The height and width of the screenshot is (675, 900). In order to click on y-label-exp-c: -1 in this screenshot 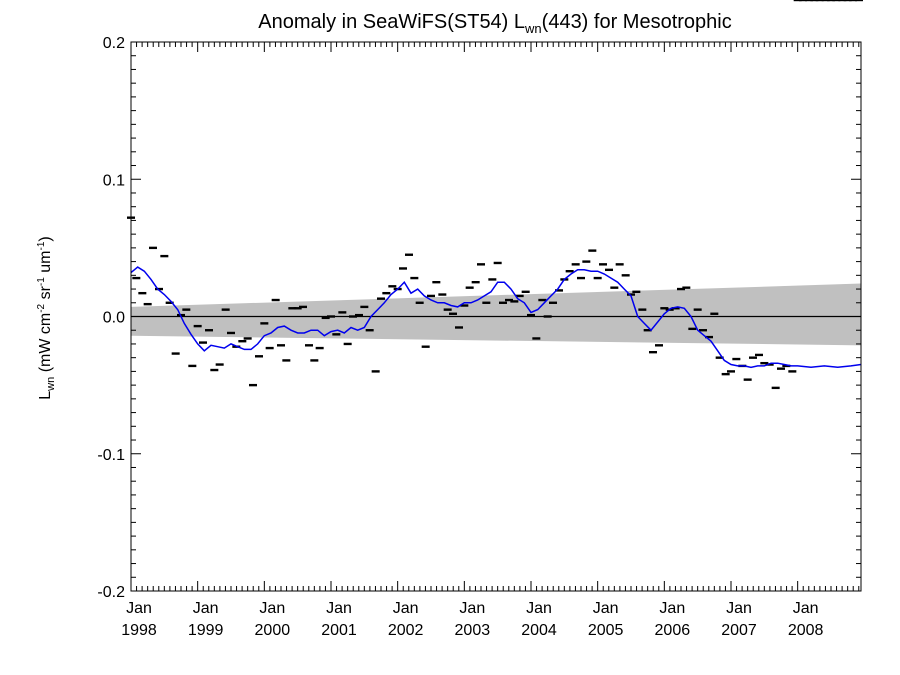, I will do `click(41, 245)`.